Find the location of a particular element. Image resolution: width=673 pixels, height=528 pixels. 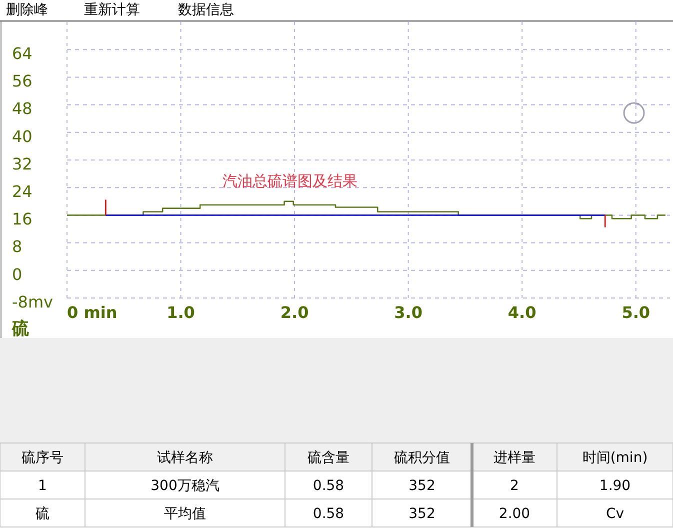

y-tick-label: 56 is located at coordinates (22, 81).